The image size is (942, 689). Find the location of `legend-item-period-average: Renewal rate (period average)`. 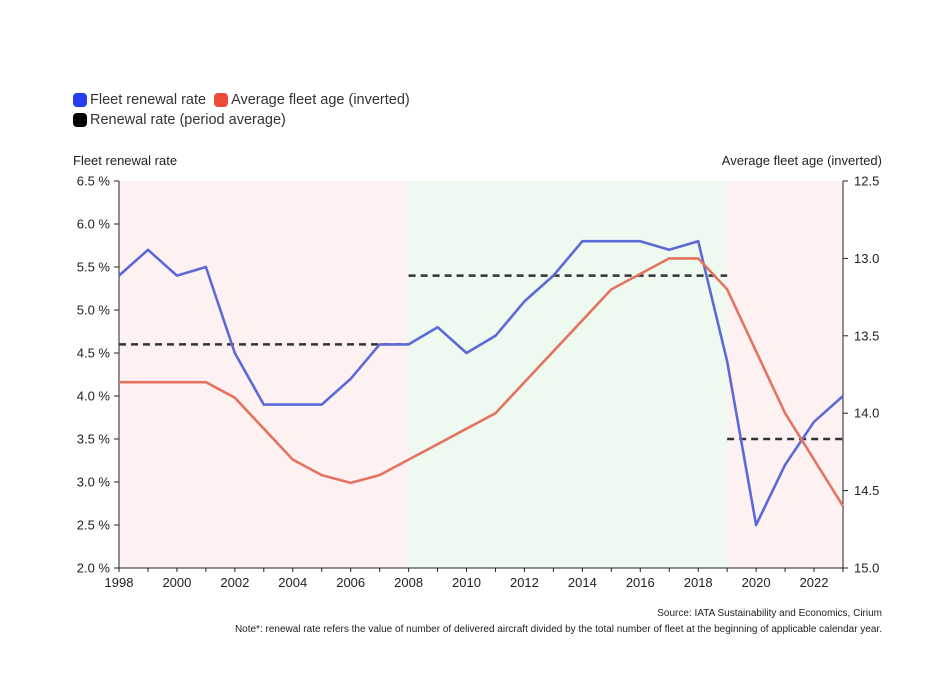

legend-item-period-average: Renewal rate (period average) is located at coordinates (179, 120).